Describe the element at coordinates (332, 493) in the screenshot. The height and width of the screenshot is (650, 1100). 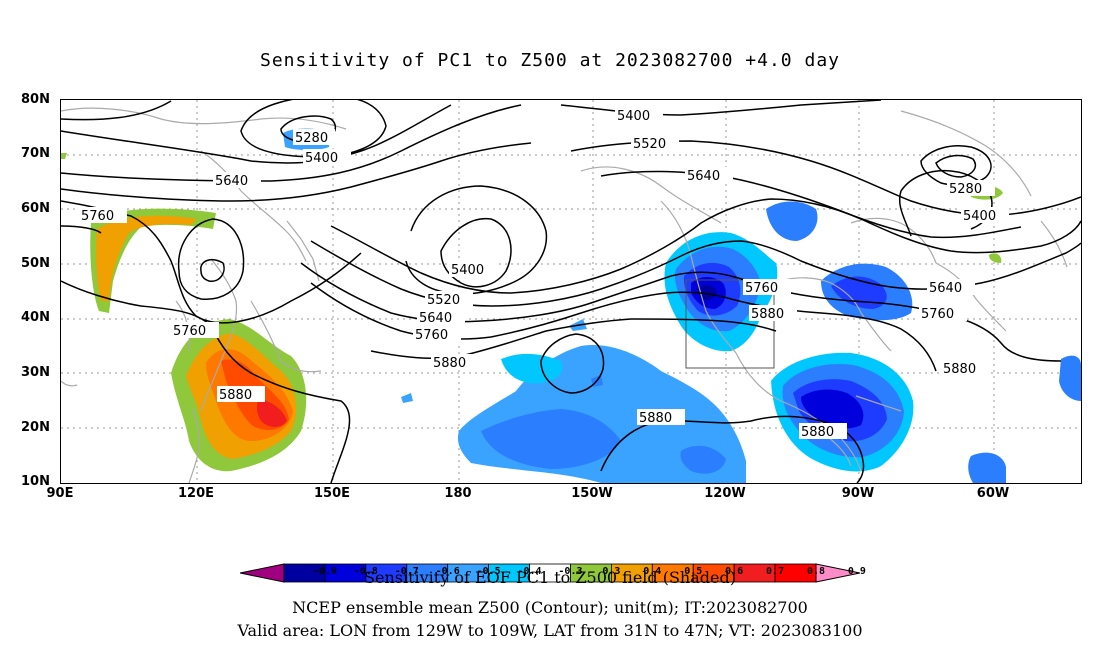
I see `lon-tick-150e: 150E` at that location.